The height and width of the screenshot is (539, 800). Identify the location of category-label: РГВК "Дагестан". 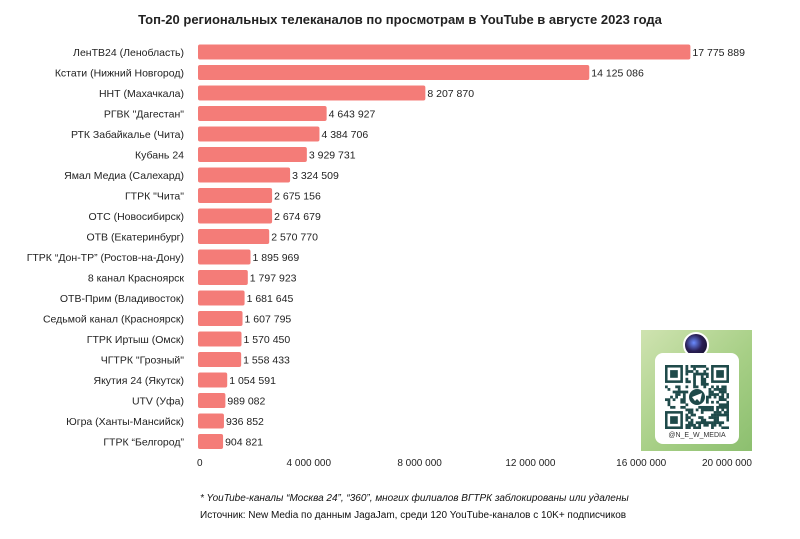
(144, 115).